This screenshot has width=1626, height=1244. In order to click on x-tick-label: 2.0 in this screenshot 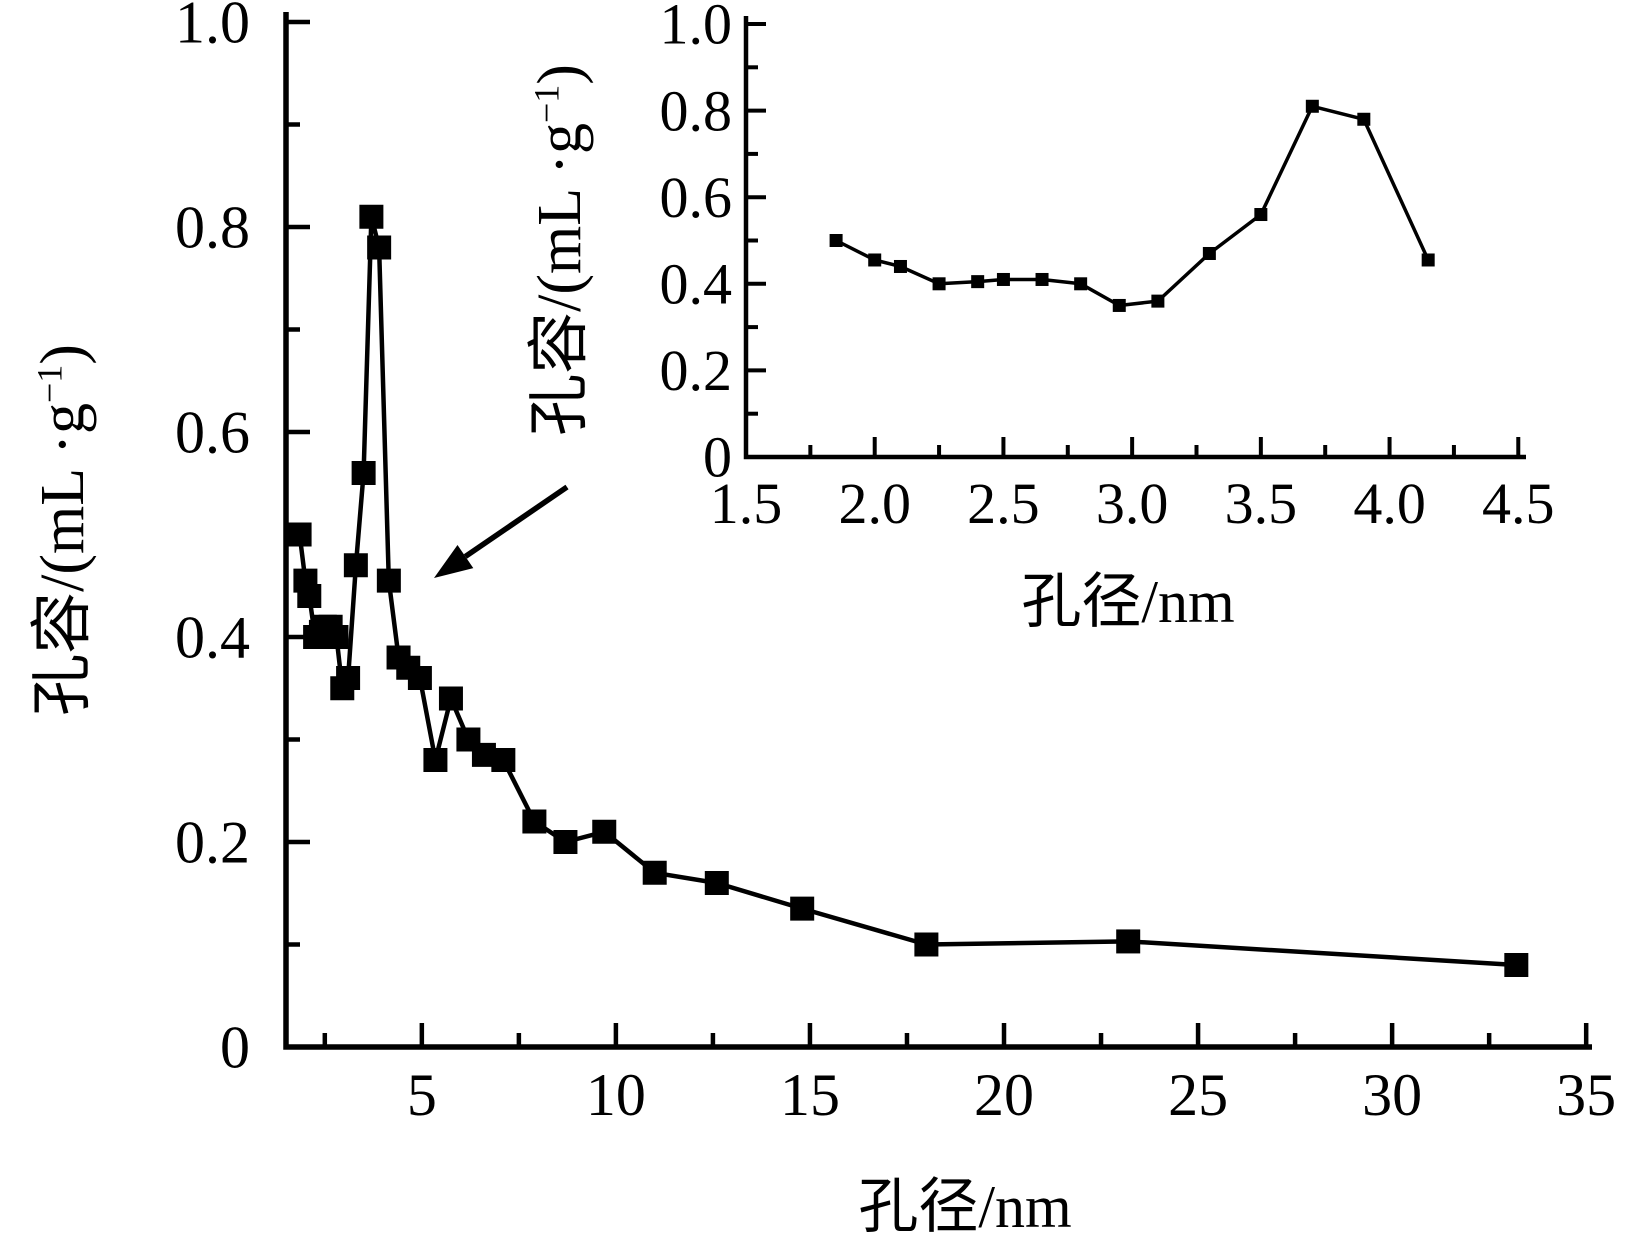, I will do `click(874, 503)`.